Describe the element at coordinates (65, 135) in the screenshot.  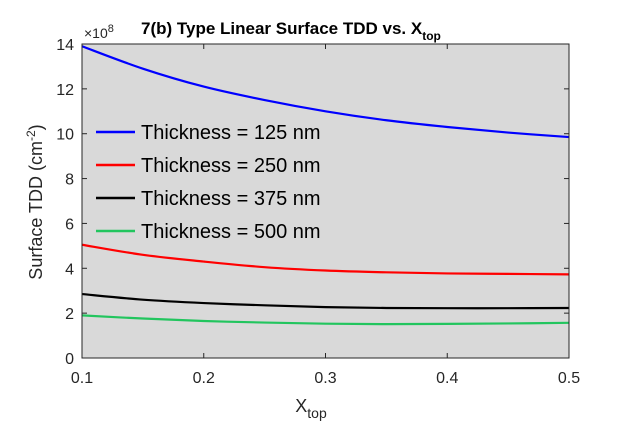
I see `y-tick-label: 10` at that location.